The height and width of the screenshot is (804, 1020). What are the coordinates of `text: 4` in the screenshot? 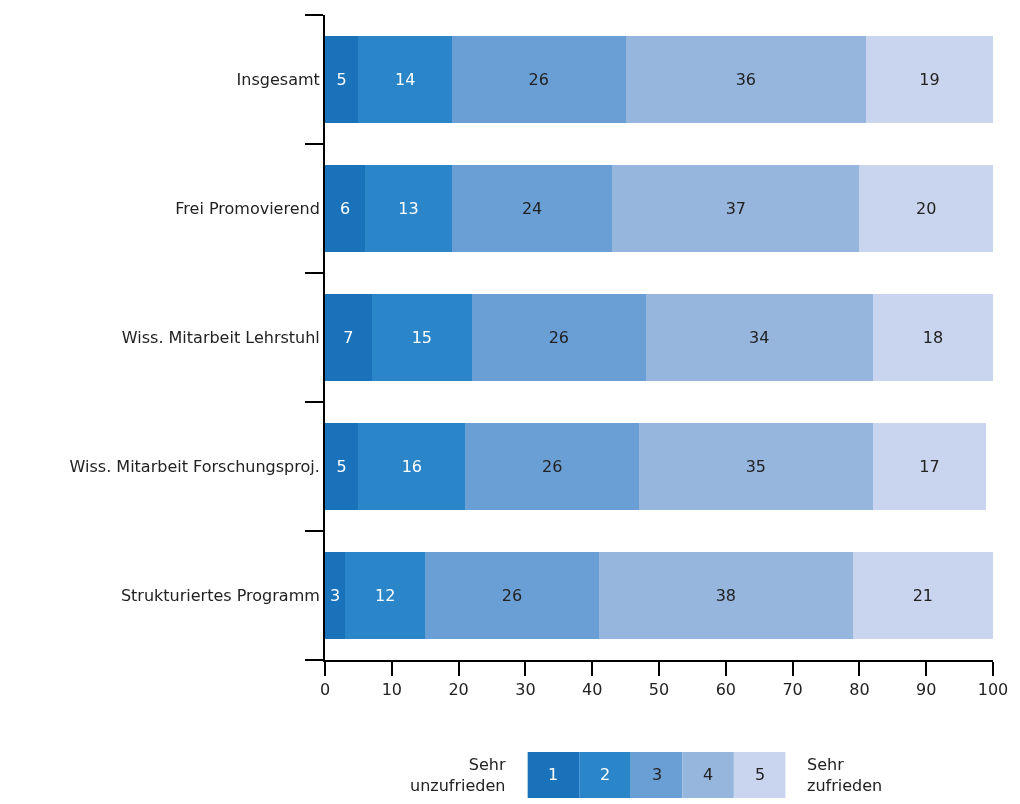 It's located at (708, 774).